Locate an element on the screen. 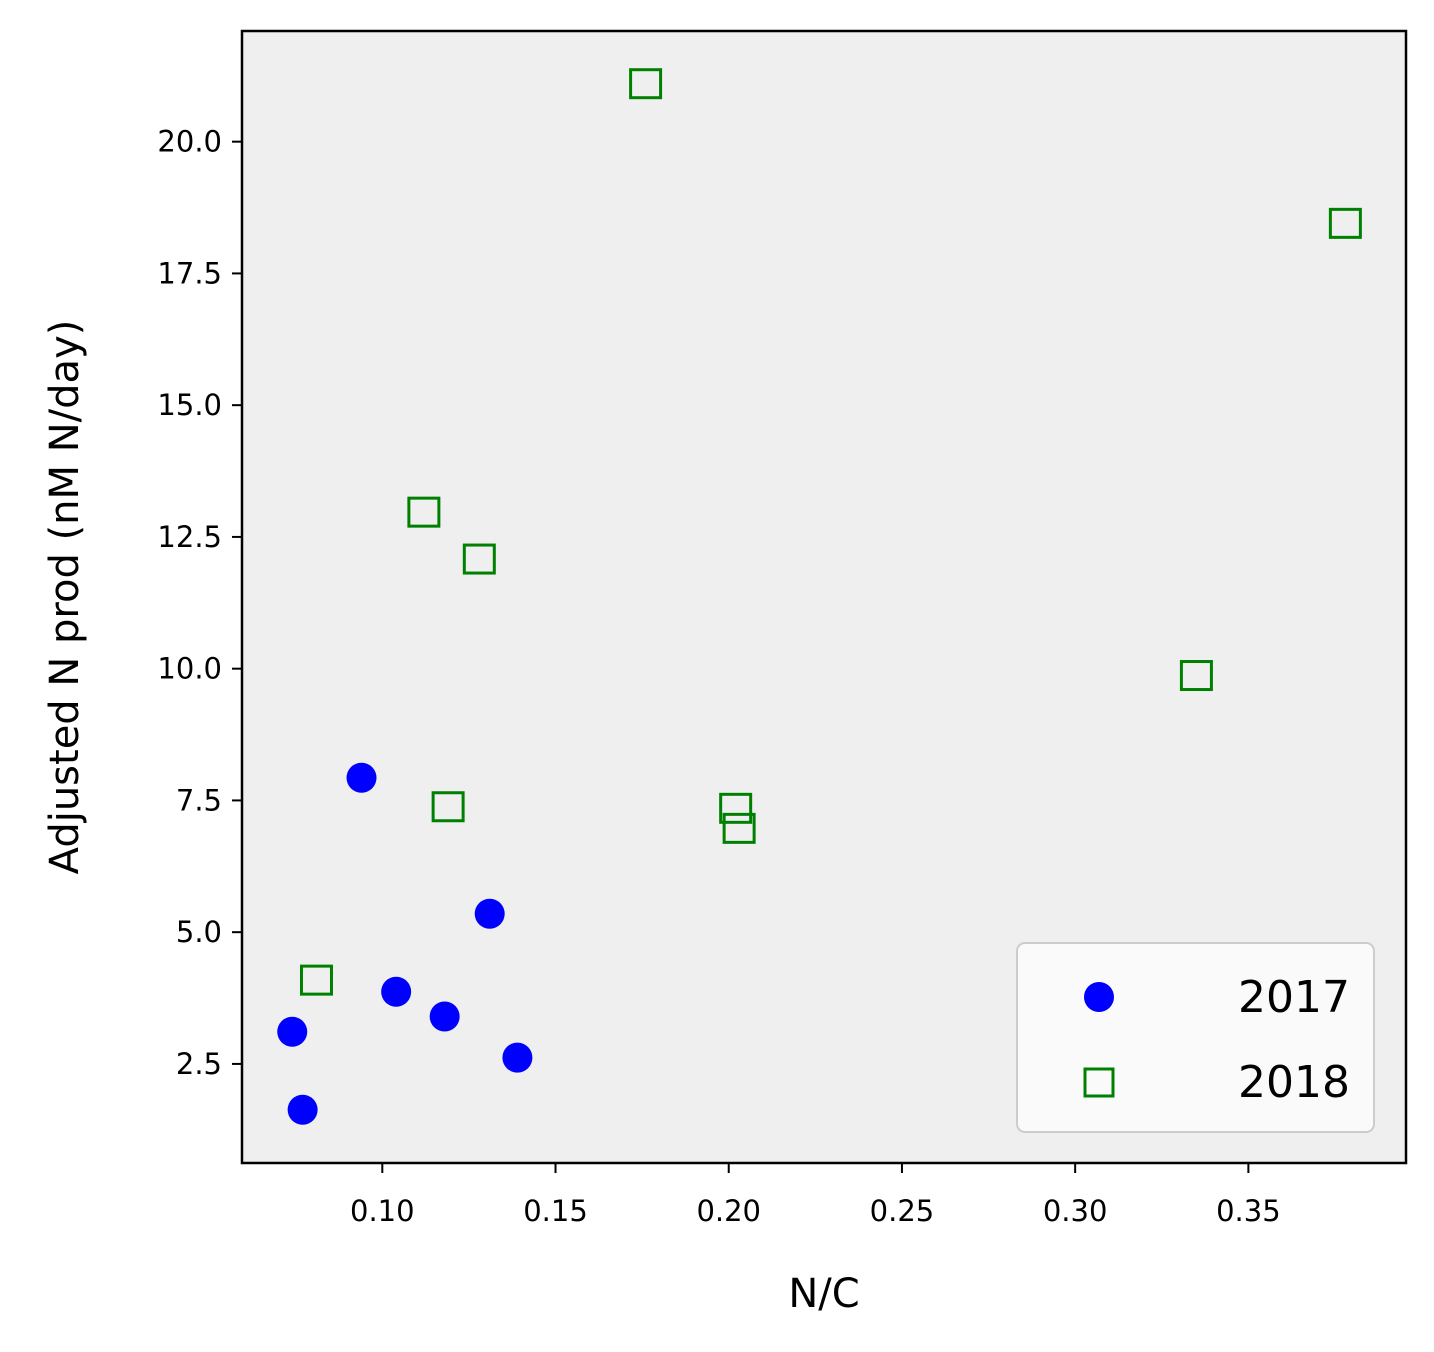 This screenshot has height=1352, width=1434. x-axis-ticks: 0.10 0.15 0.20 0.25 0.30 0.35 is located at coordinates (815, 1195).